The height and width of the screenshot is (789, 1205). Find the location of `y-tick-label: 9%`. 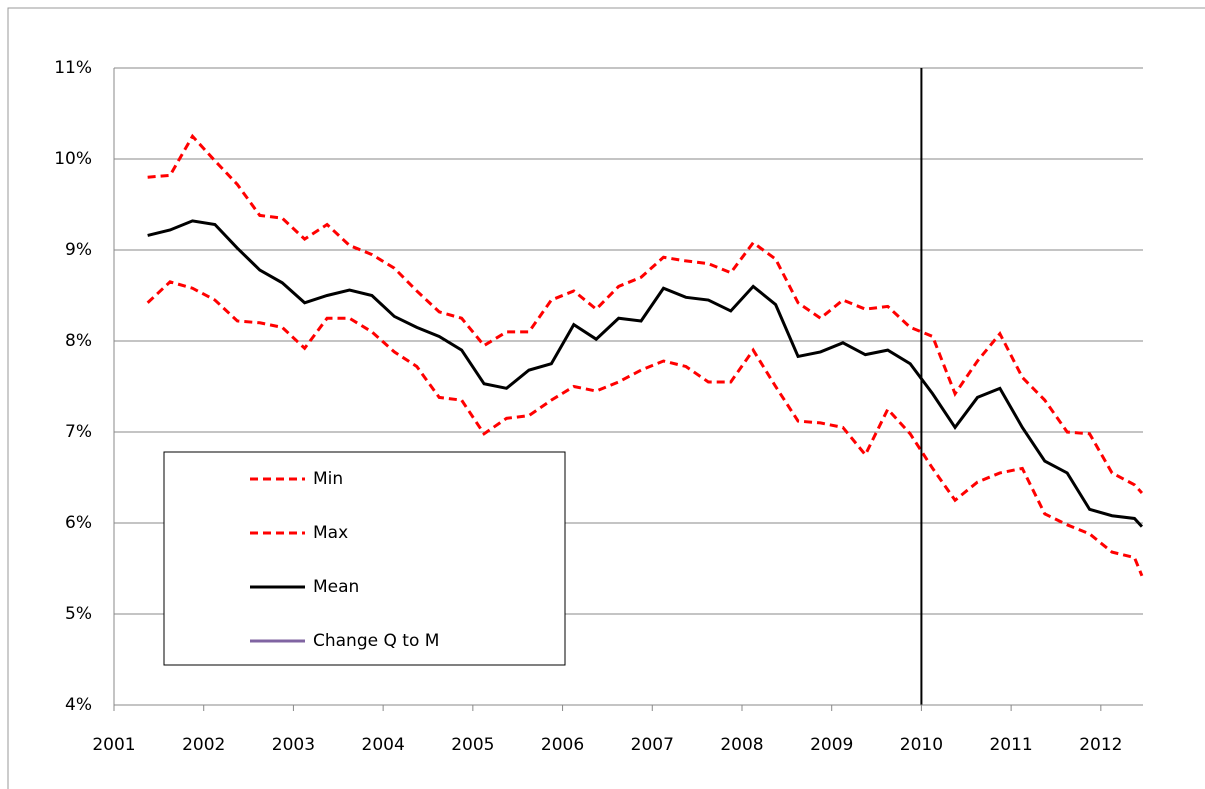

y-tick-label: 9% is located at coordinates (78, 250).